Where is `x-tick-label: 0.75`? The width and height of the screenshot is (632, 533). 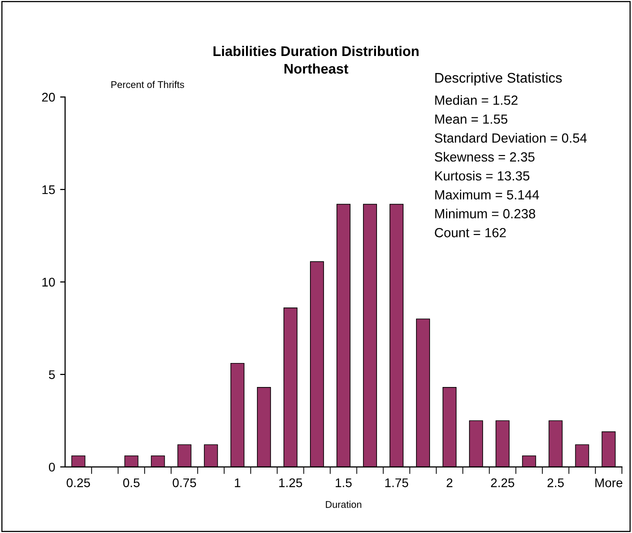
x-tick-label: 0.75 is located at coordinates (184, 483).